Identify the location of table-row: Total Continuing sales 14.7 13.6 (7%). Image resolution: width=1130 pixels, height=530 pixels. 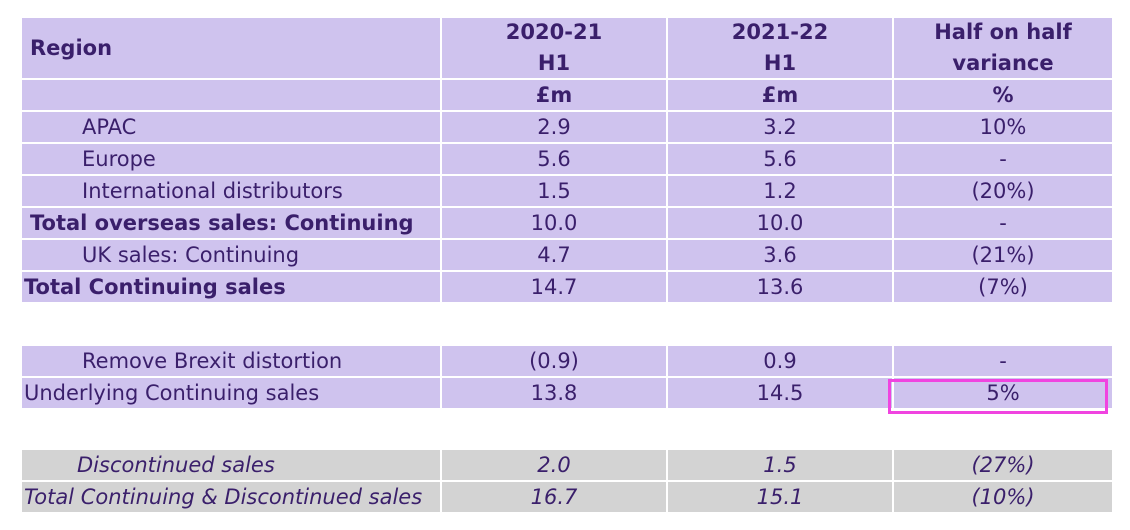
(567, 288).